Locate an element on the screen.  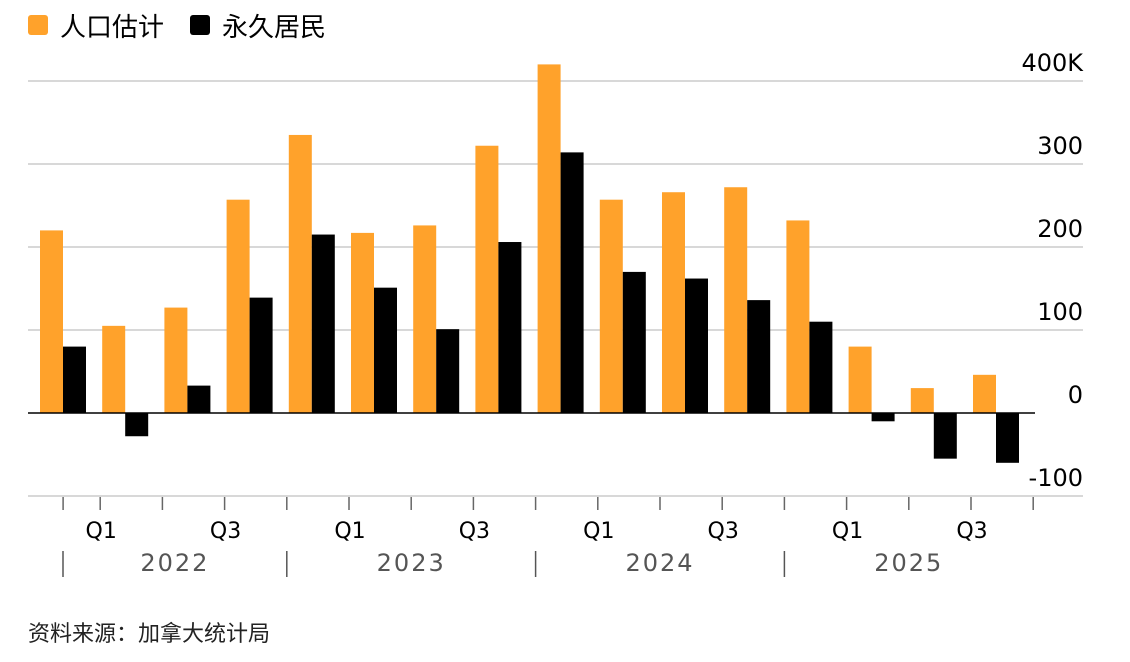
y-tick-label: 0 is located at coordinates (1075, 395).